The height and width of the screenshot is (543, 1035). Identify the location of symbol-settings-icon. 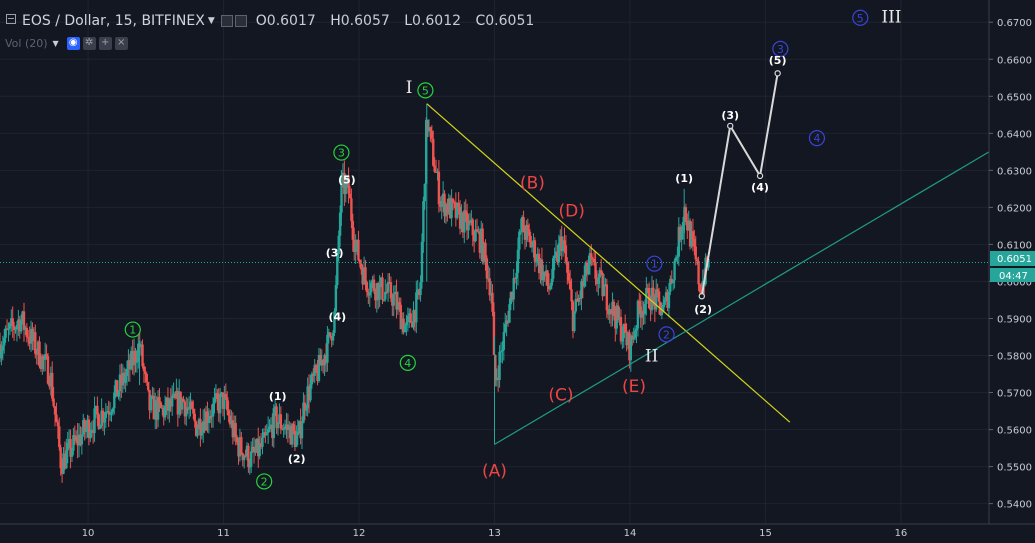
(240, 21).